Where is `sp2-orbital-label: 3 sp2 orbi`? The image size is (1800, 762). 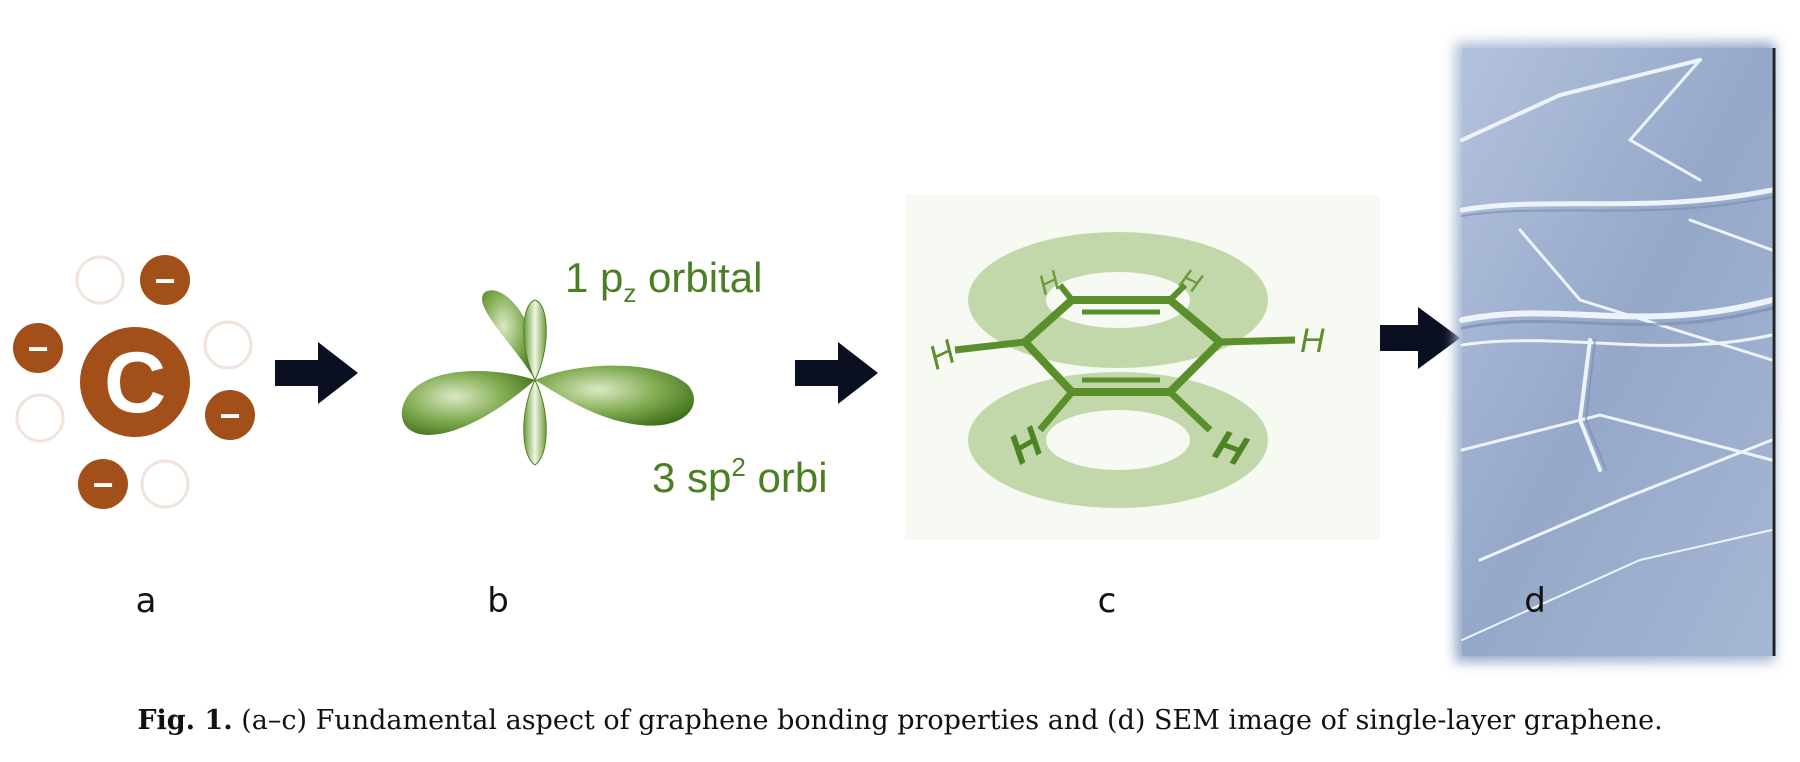
sp2-orbital-label: 3 sp2 orbi is located at coordinates (740, 476).